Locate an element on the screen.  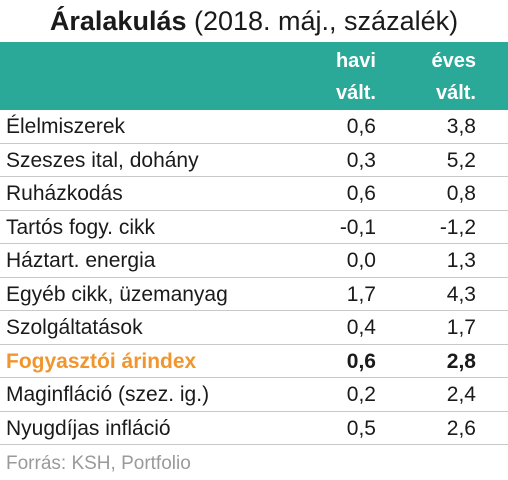
row-label: Egyéb cikk, üzemanyag is located at coordinates (117, 294).